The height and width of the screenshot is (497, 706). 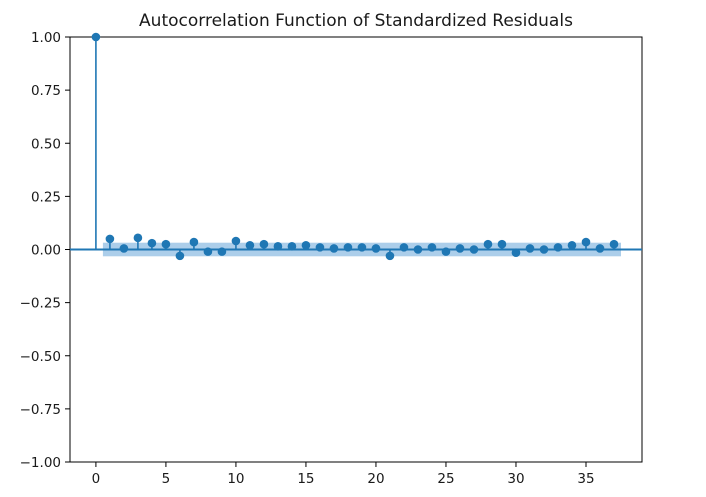 What do you see at coordinates (40, 357) in the screenshot?
I see `y-tick-label: −0.50` at bounding box center [40, 357].